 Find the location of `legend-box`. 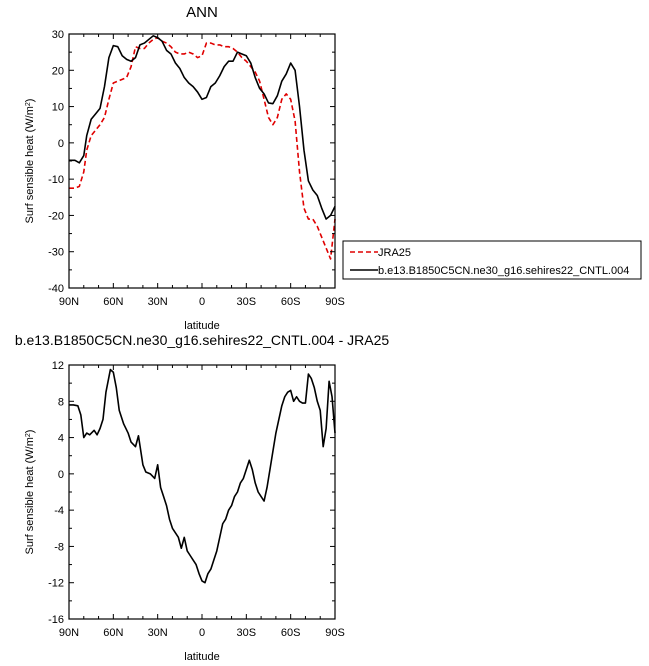

legend-box is located at coordinates (492, 260).